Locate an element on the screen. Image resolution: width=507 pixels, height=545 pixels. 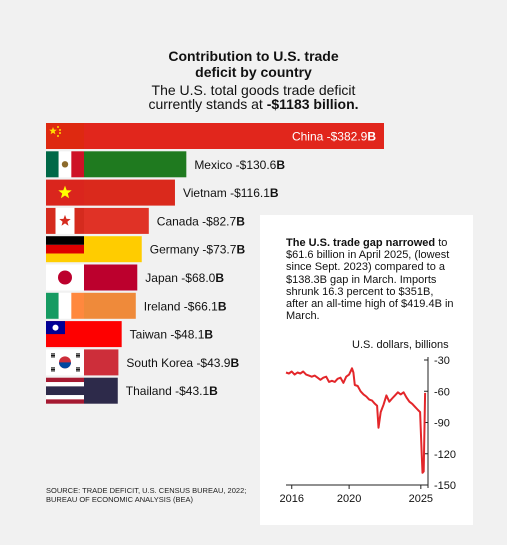
south-korea-flag is located at coordinates (65, 362).